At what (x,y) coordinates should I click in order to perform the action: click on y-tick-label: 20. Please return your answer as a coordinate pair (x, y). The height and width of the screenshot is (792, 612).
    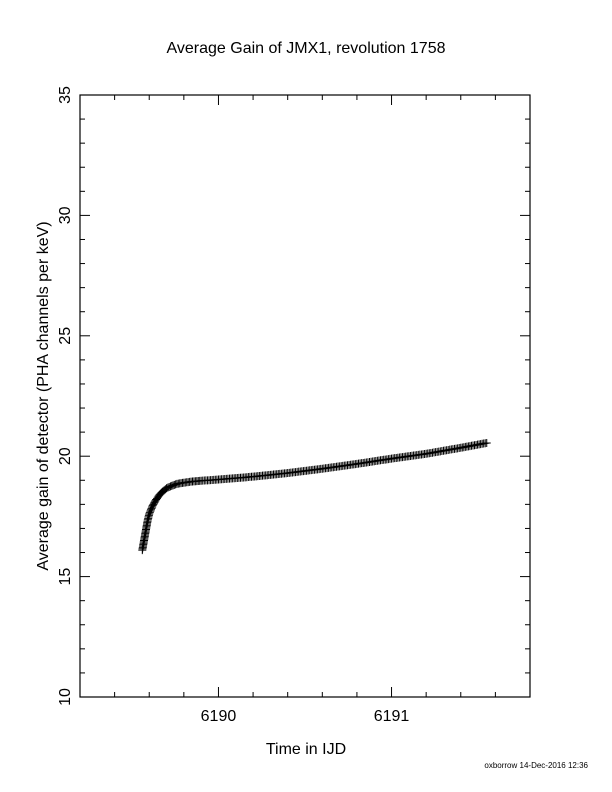
    Looking at the image, I should click on (65, 456).